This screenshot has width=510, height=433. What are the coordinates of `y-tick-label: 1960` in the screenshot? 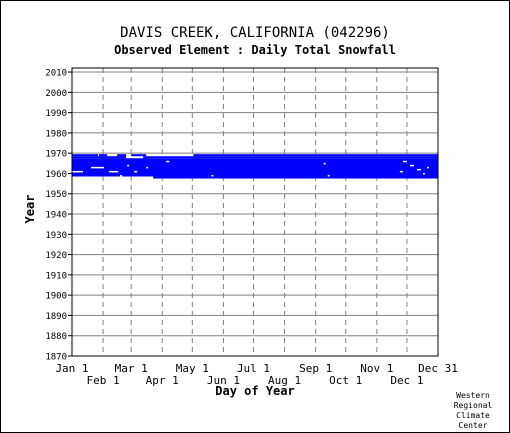 It's located at (56, 175).